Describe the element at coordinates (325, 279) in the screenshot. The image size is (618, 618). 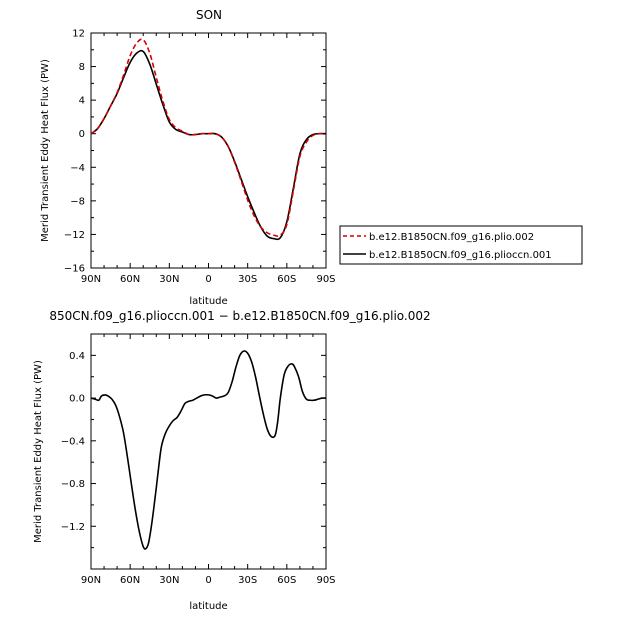
I see `chart-top-x-tick-label: 90S` at that location.